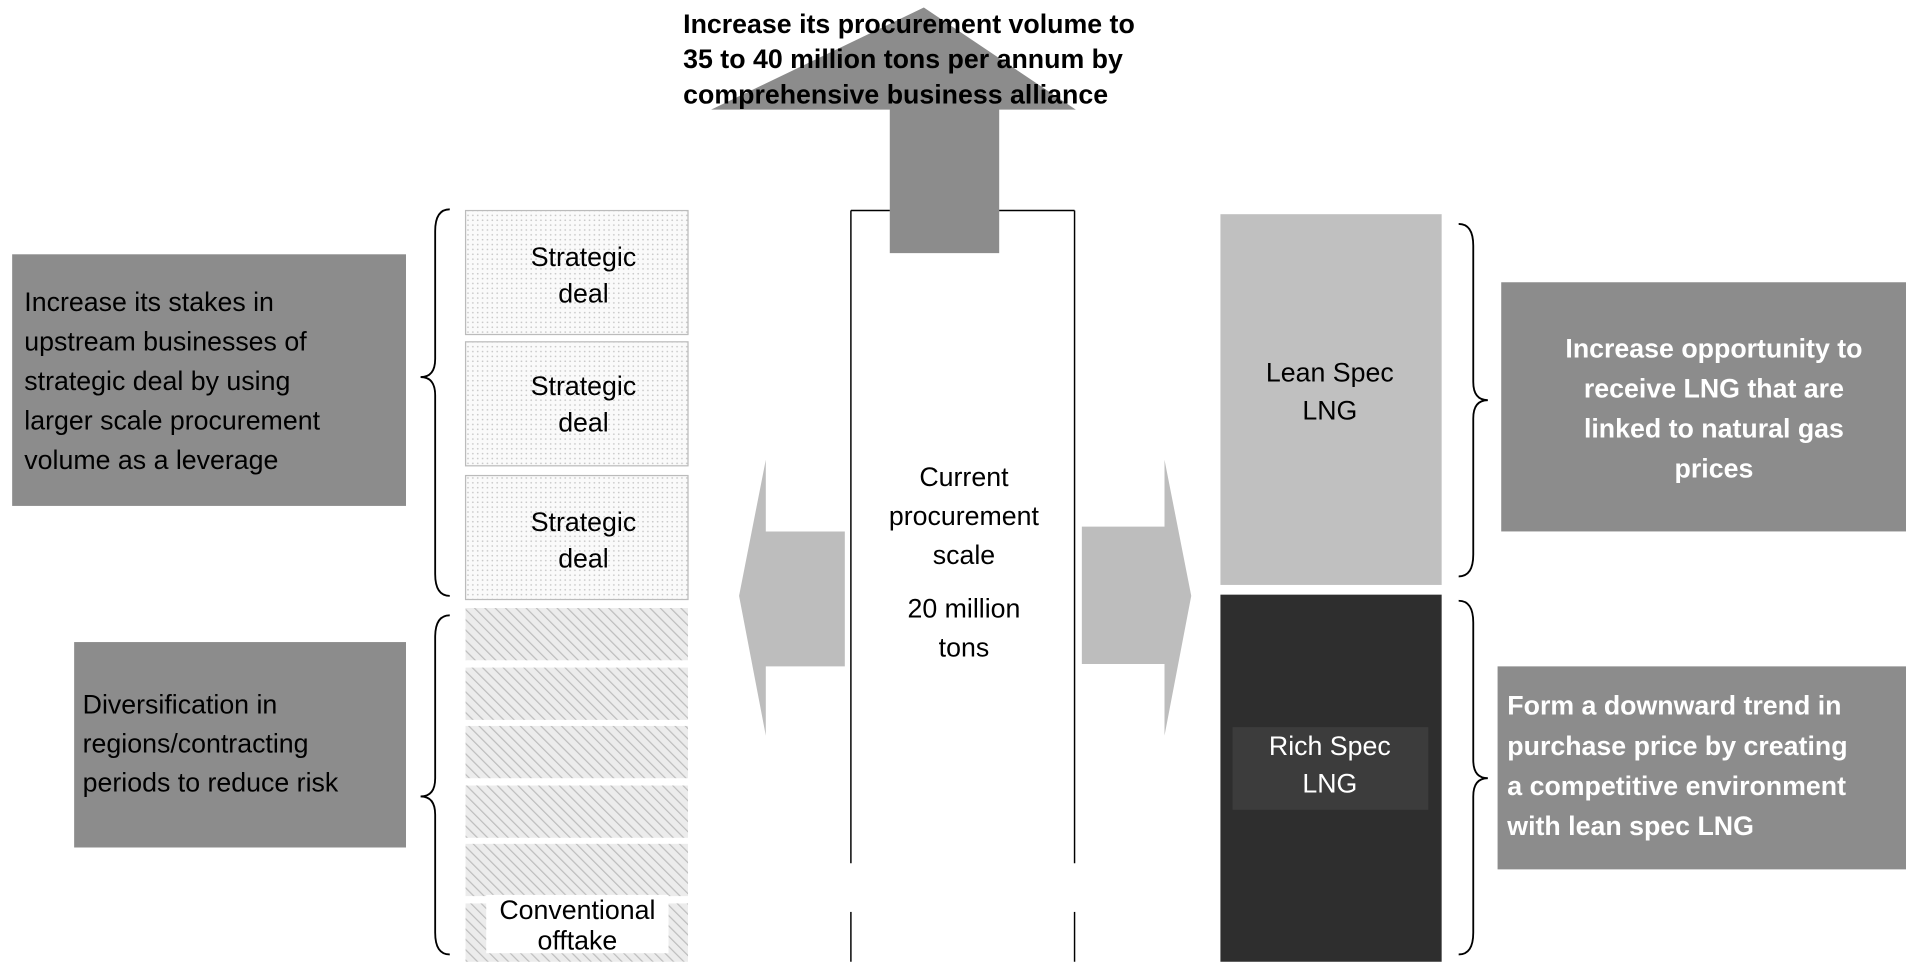 This screenshot has height=962, width=1906. I want to click on lean-spec-label: Lean Spec LNG, so click(1330, 392).